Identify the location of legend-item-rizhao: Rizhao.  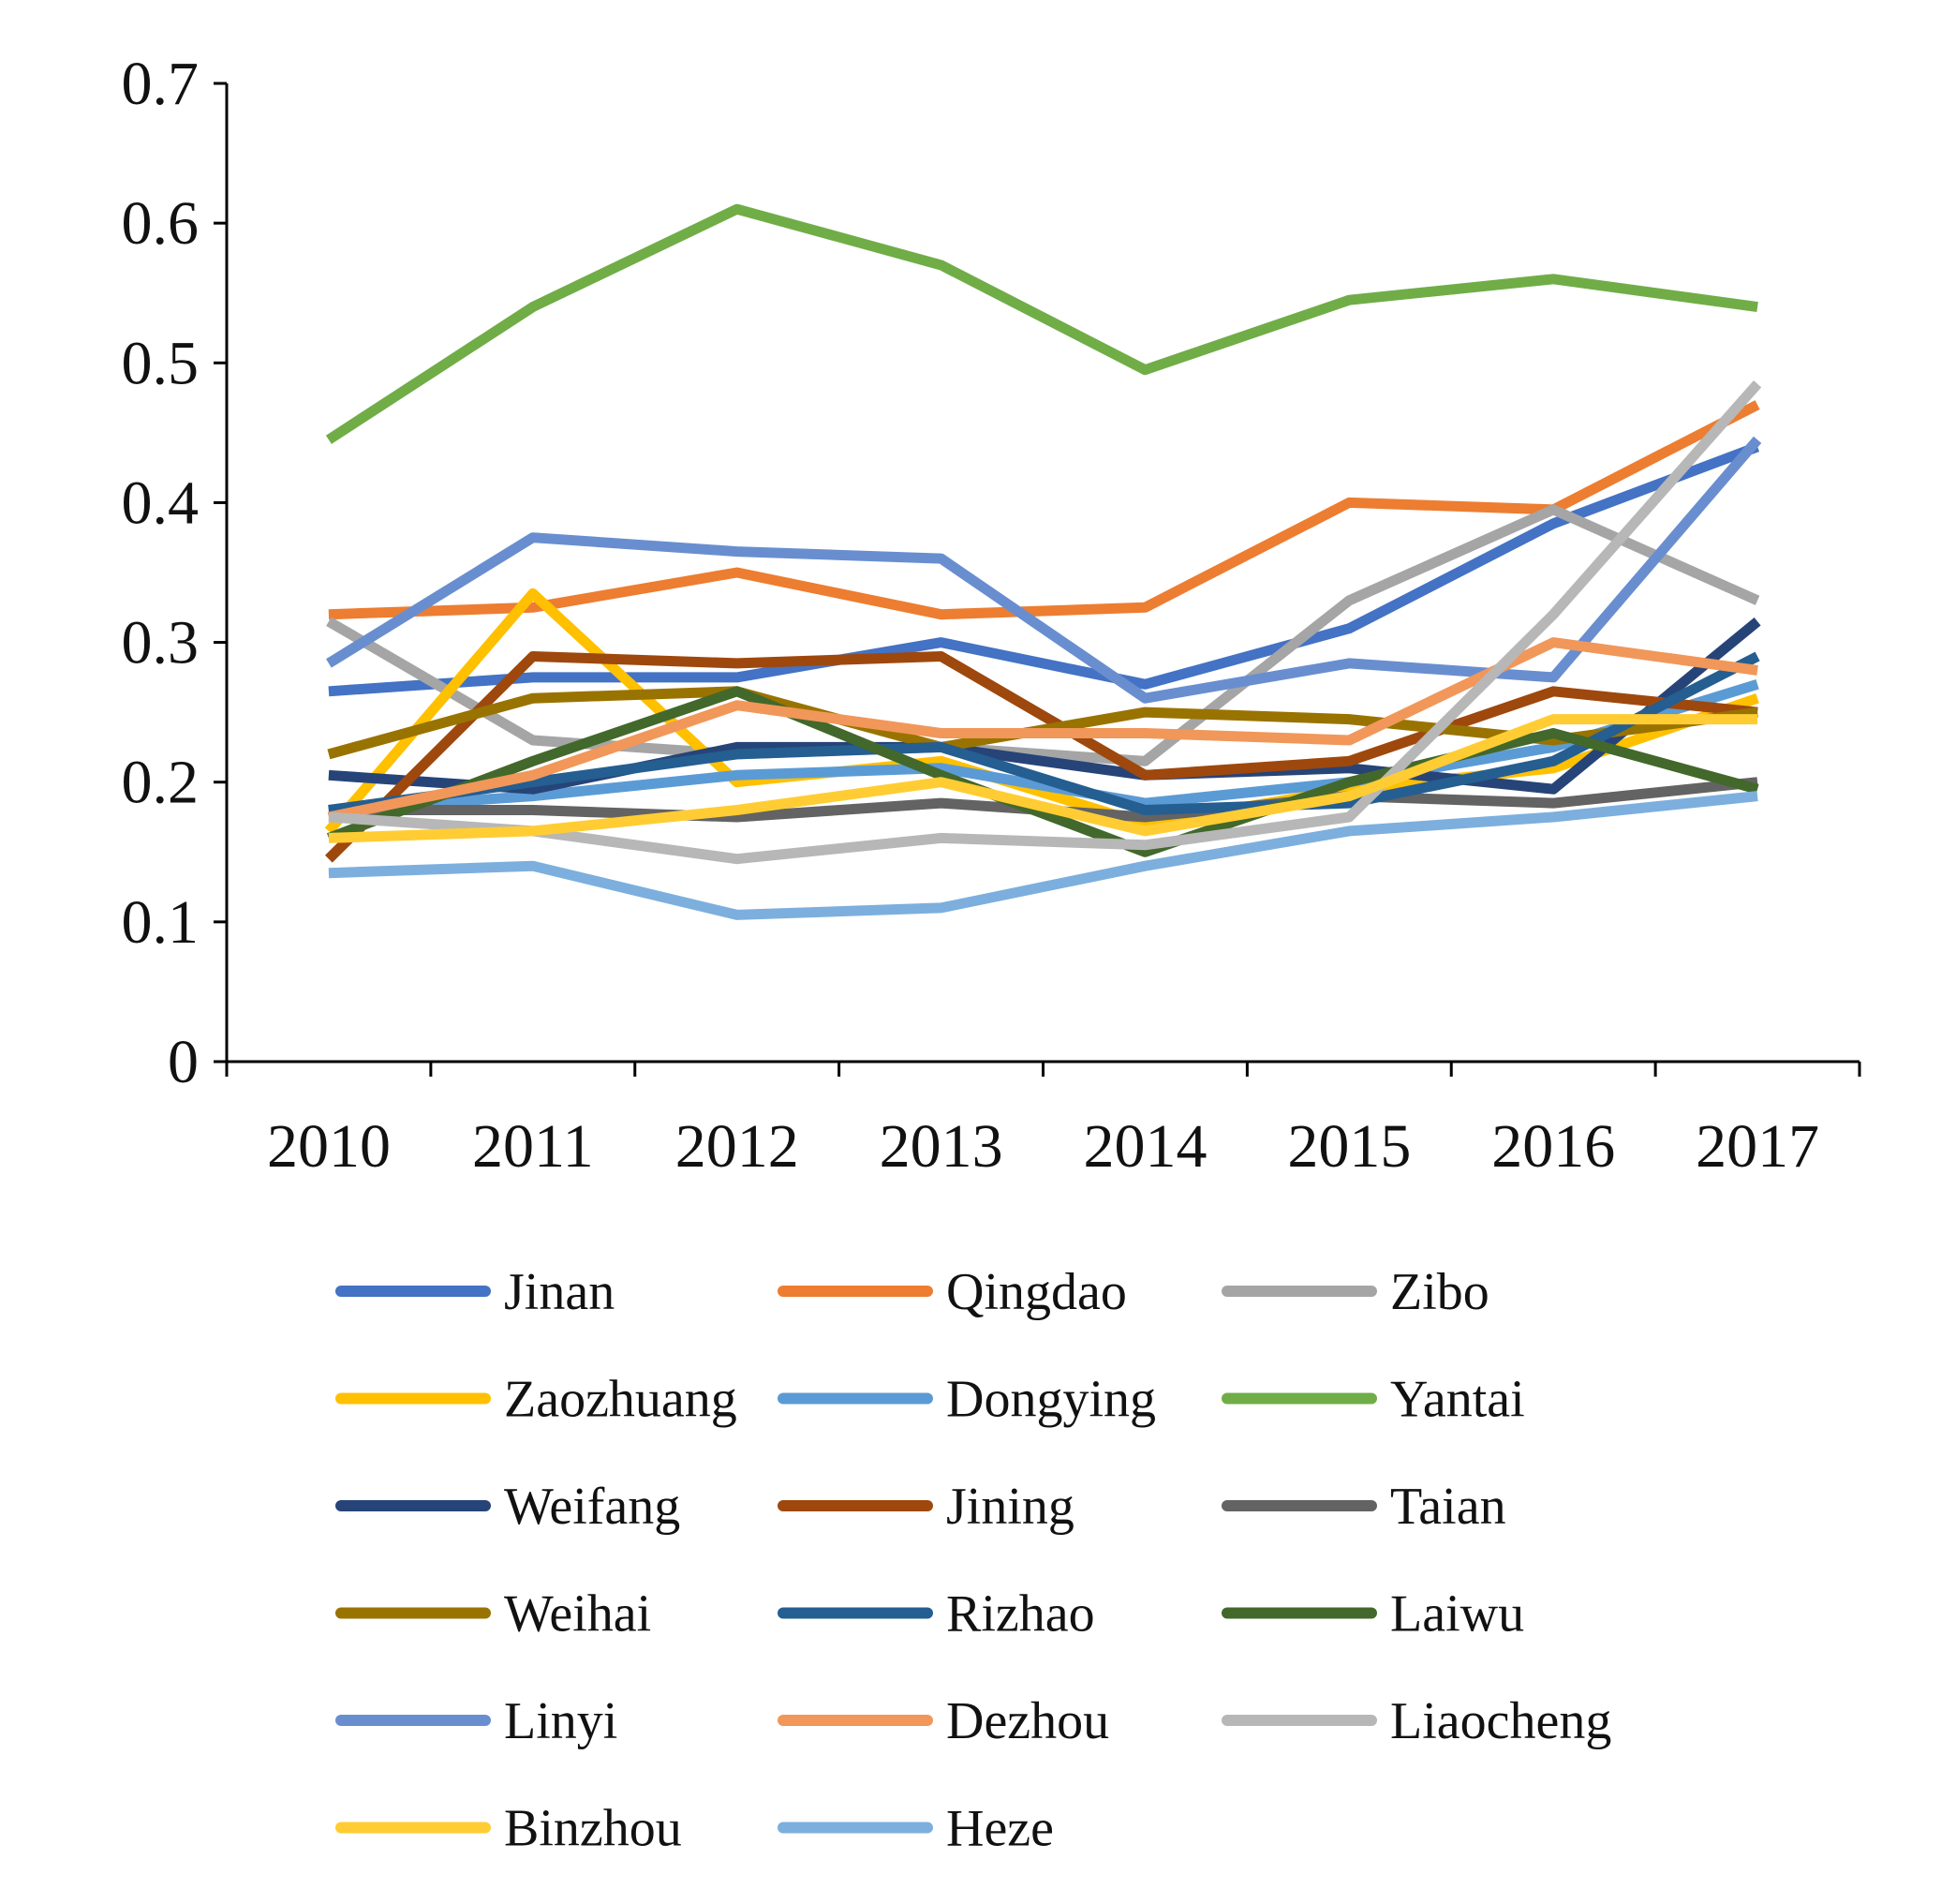
(936, 1614).